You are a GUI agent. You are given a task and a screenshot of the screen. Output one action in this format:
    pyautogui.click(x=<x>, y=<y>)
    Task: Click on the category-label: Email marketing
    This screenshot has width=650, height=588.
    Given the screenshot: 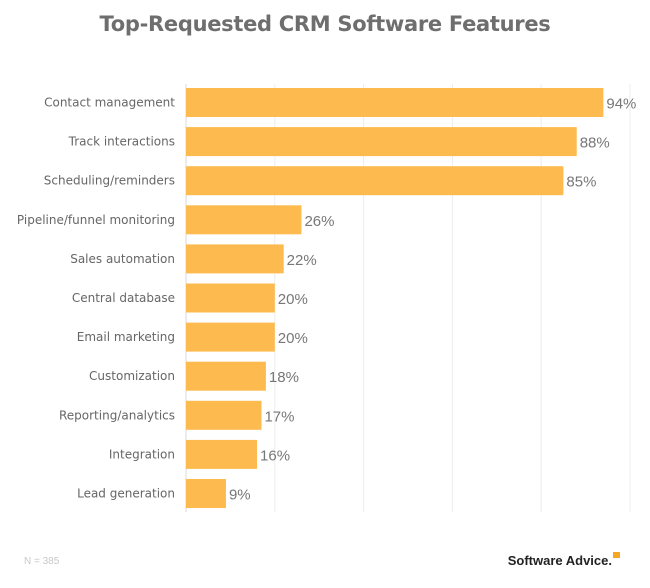 What is the action you would take?
    pyautogui.click(x=126, y=337)
    